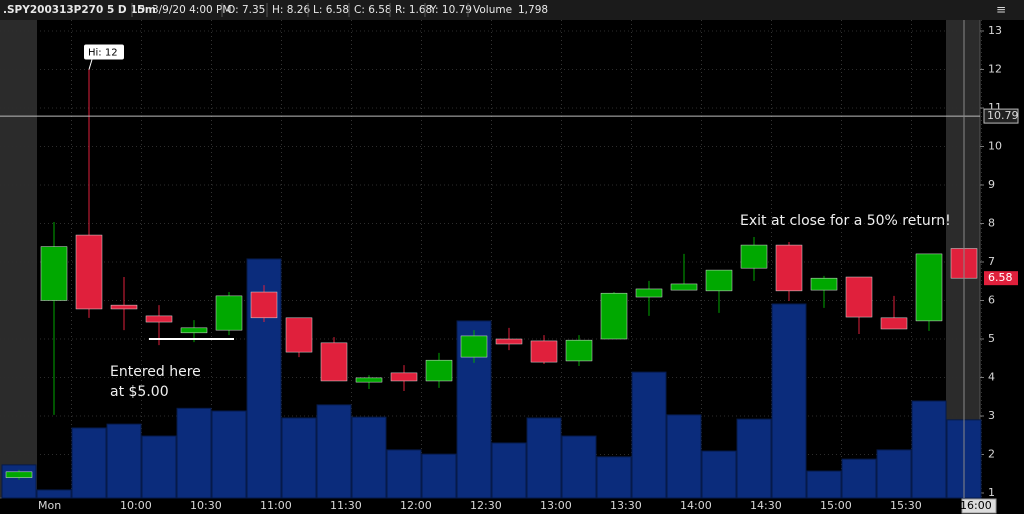  I want to click on y-tick-label: 4, so click(991, 377).